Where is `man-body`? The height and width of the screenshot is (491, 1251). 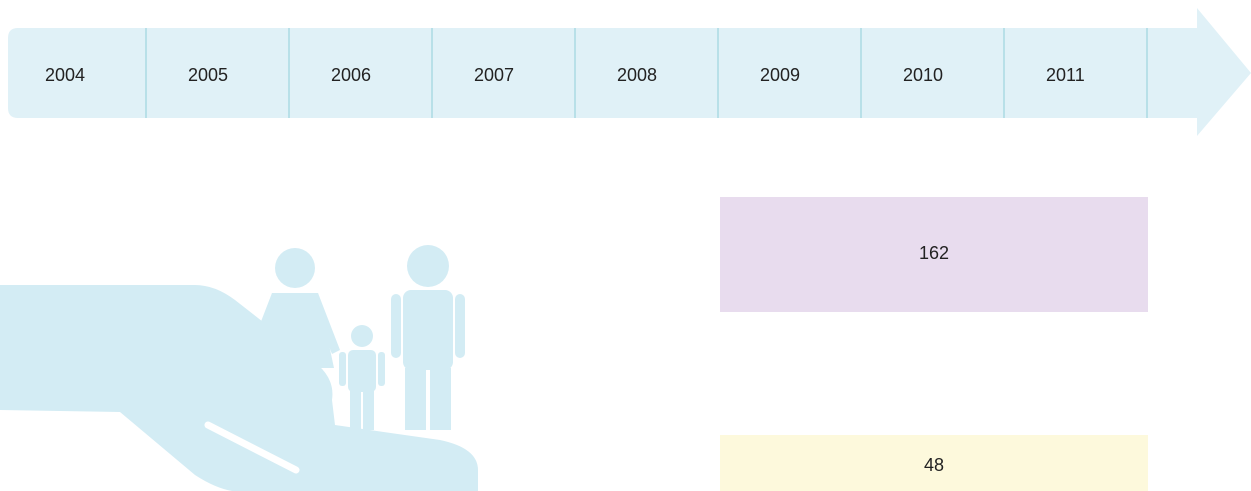
man-body is located at coordinates (428, 330).